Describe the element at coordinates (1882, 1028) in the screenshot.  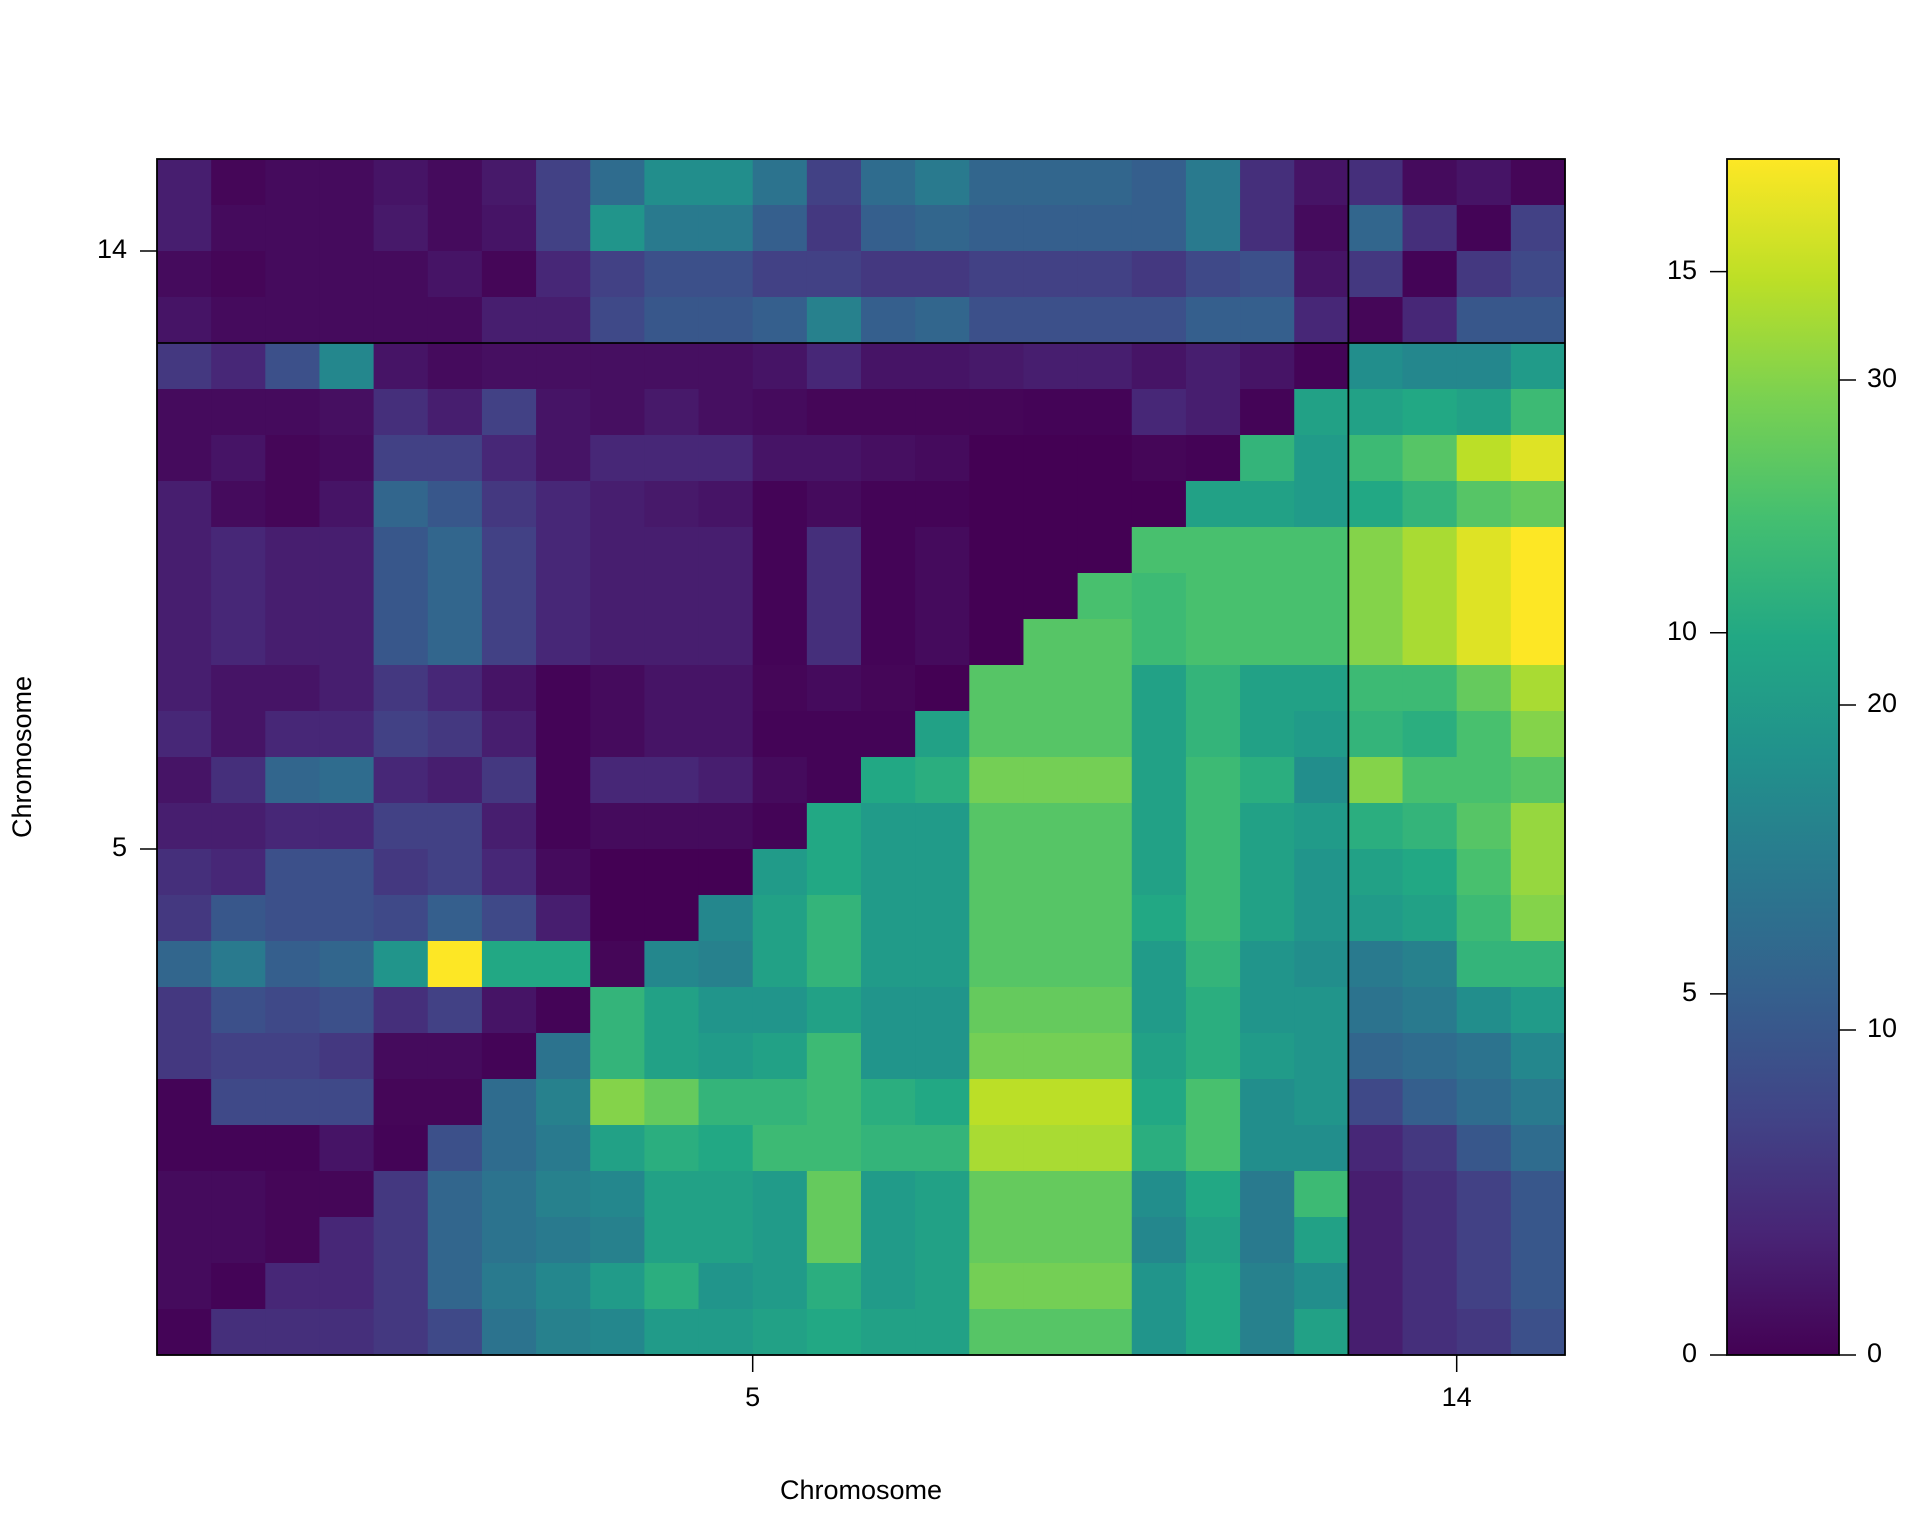
I see `colorbar-right-tick-label: 10` at that location.